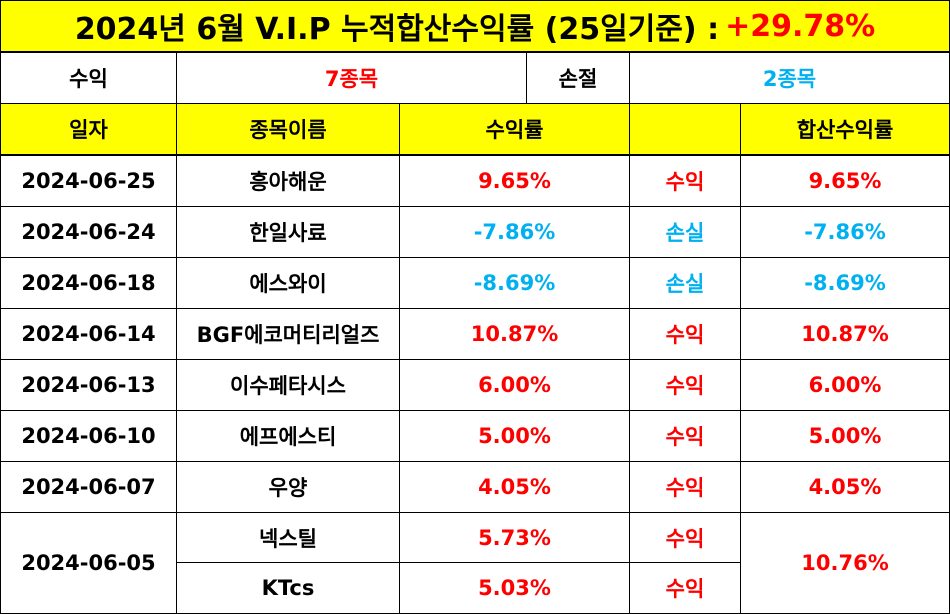 The image size is (950, 614). Describe the element at coordinates (515, 232) in the screenshot. I see `row-rate: -7.86%` at that location.